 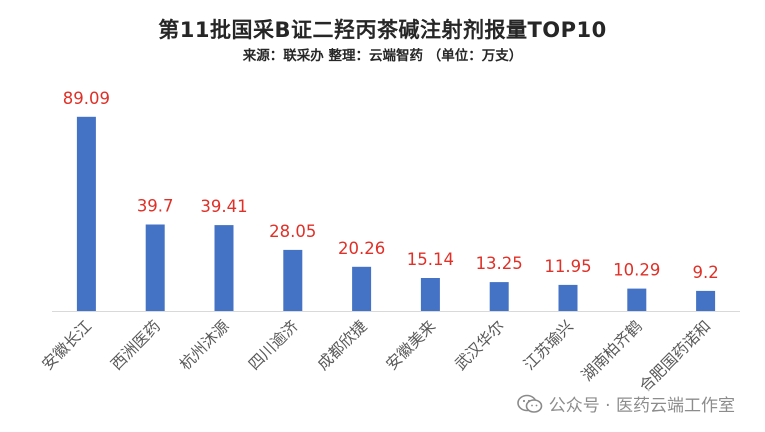 I want to click on wechat-icon, so click(x=529, y=403).